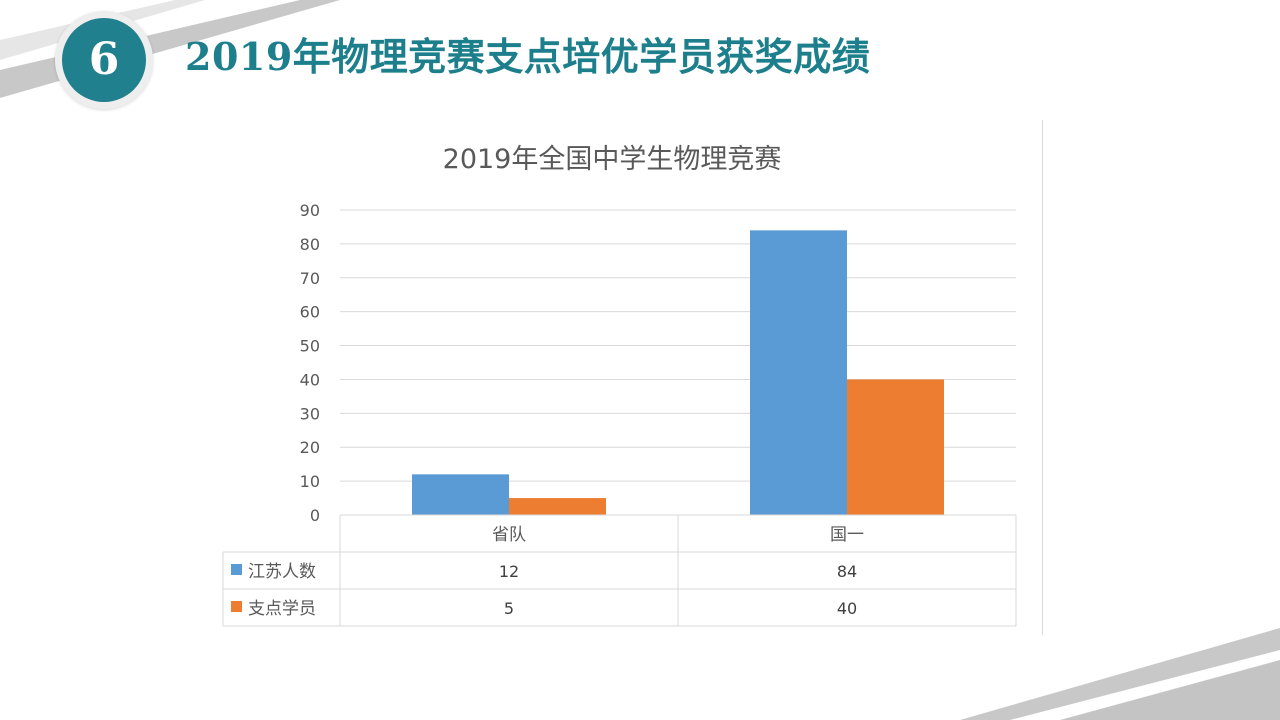 The width and height of the screenshot is (1280, 720). Describe the element at coordinates (509, 608) in the screenshot. I see `data-table-value: 5` at that location.